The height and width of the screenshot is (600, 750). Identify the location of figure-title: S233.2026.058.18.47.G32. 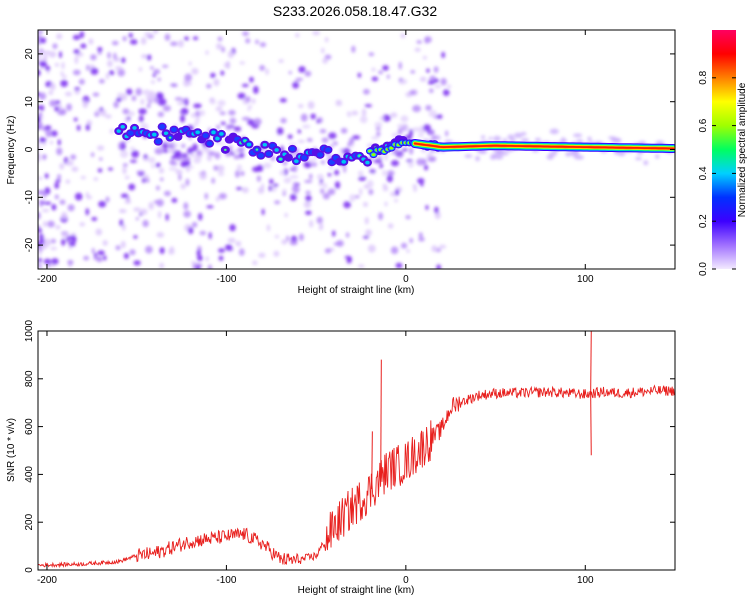
(355, 11).